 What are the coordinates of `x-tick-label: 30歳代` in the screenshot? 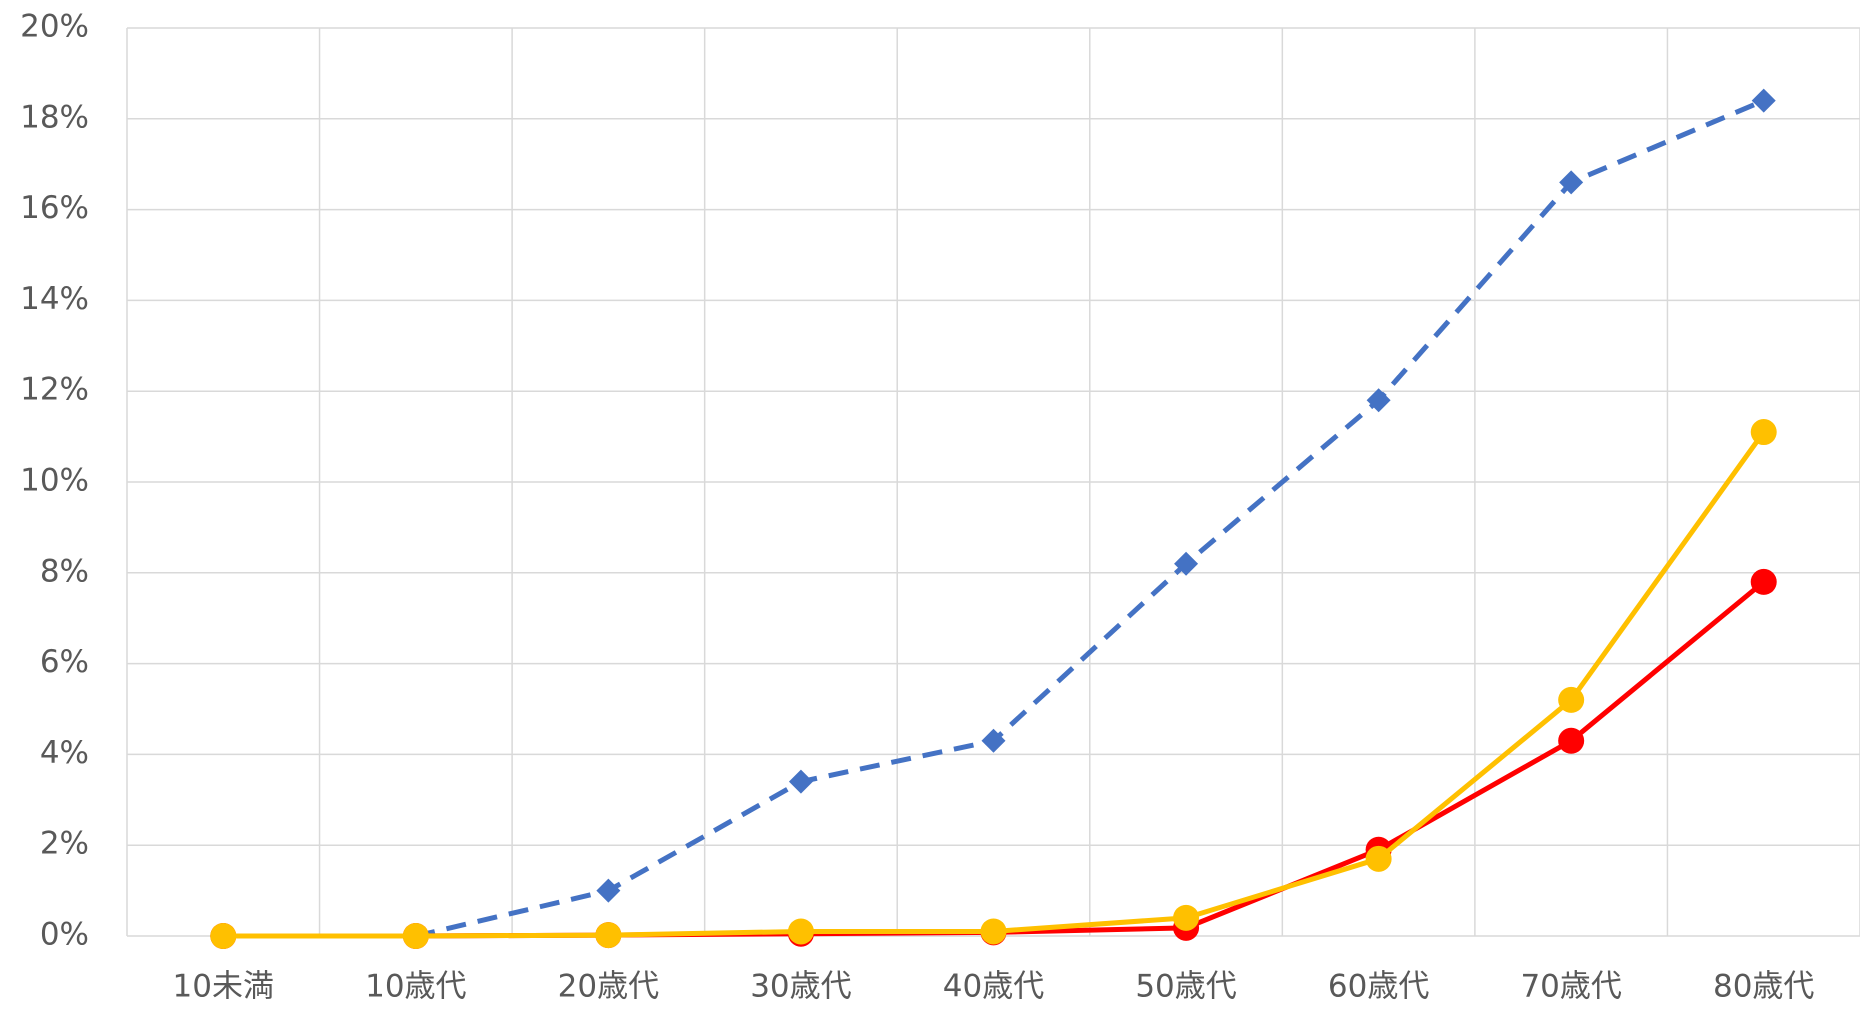 It's located at (800, 987).